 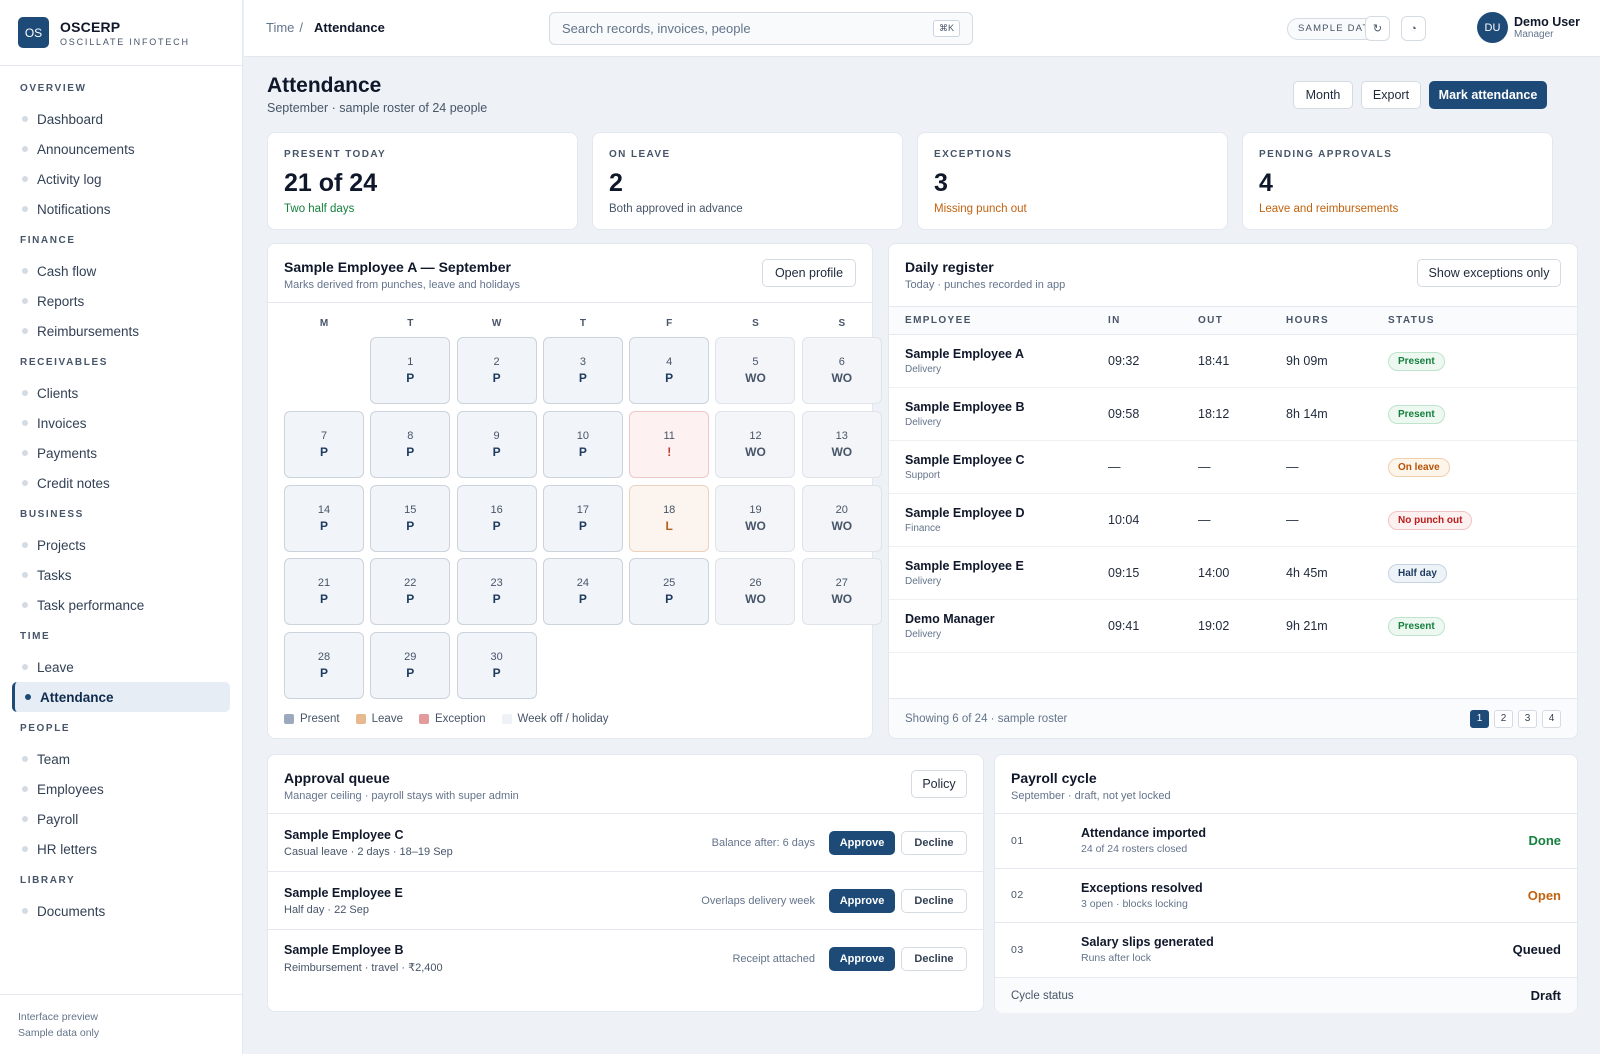 I want to click on calendar-day-28: 28 P, so click(x=324, y=666).